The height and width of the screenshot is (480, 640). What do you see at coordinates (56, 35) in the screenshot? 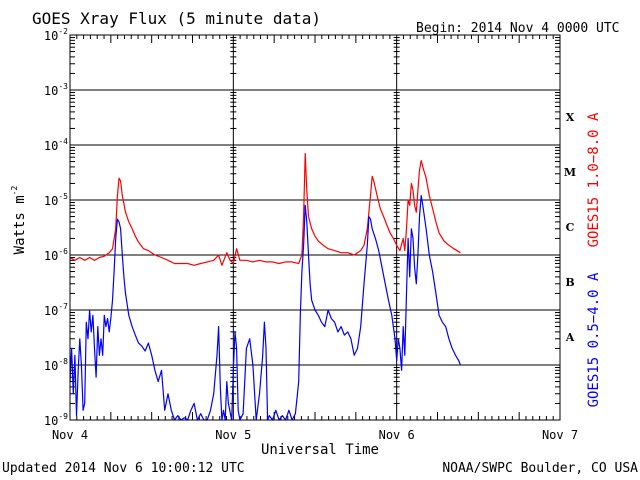
I see `y-tick-label: 10⁻²` at bounding box center [56, 35].